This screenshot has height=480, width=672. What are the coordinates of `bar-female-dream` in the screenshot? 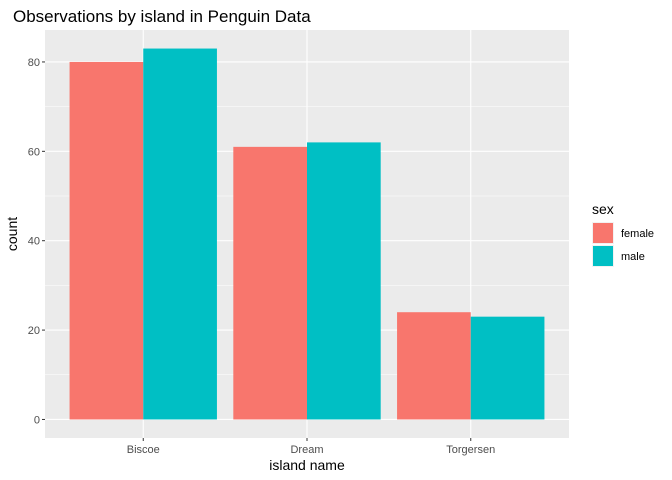 It's located at (270, 283).